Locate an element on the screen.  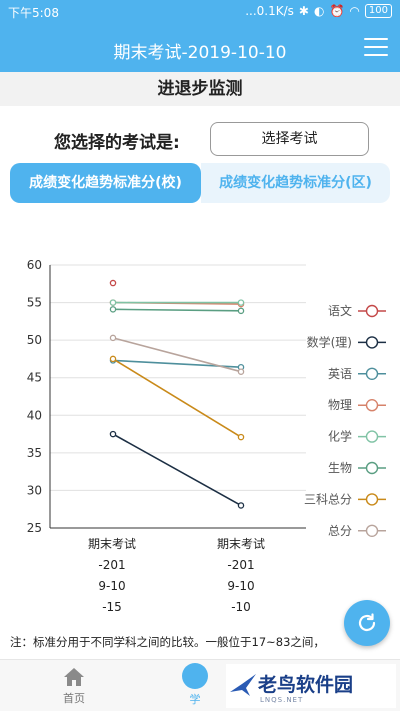
nav-center: 学 is located at coordinates (195, 685).